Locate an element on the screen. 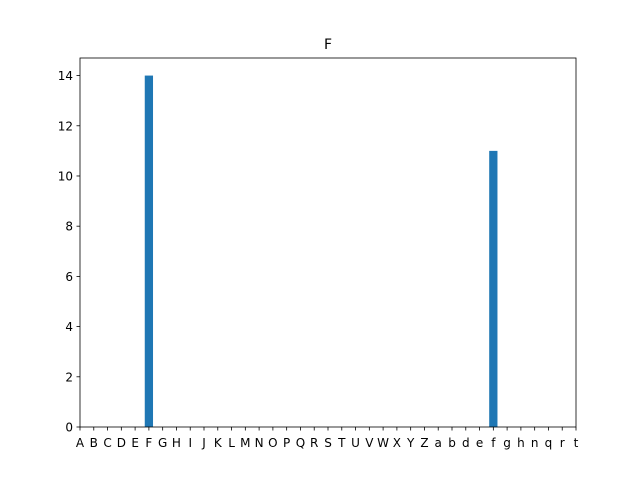 This screenshot has width=640, height=480. x-tick-label: r is located at coordinates (562, 443).